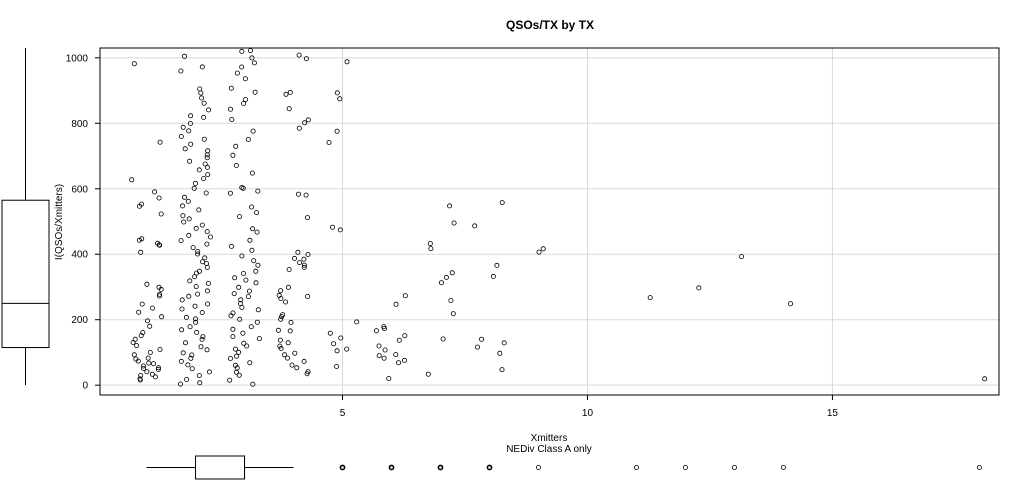 This screenshot has width=1024, height=480. I want to click on y-box, so click(25, 274).